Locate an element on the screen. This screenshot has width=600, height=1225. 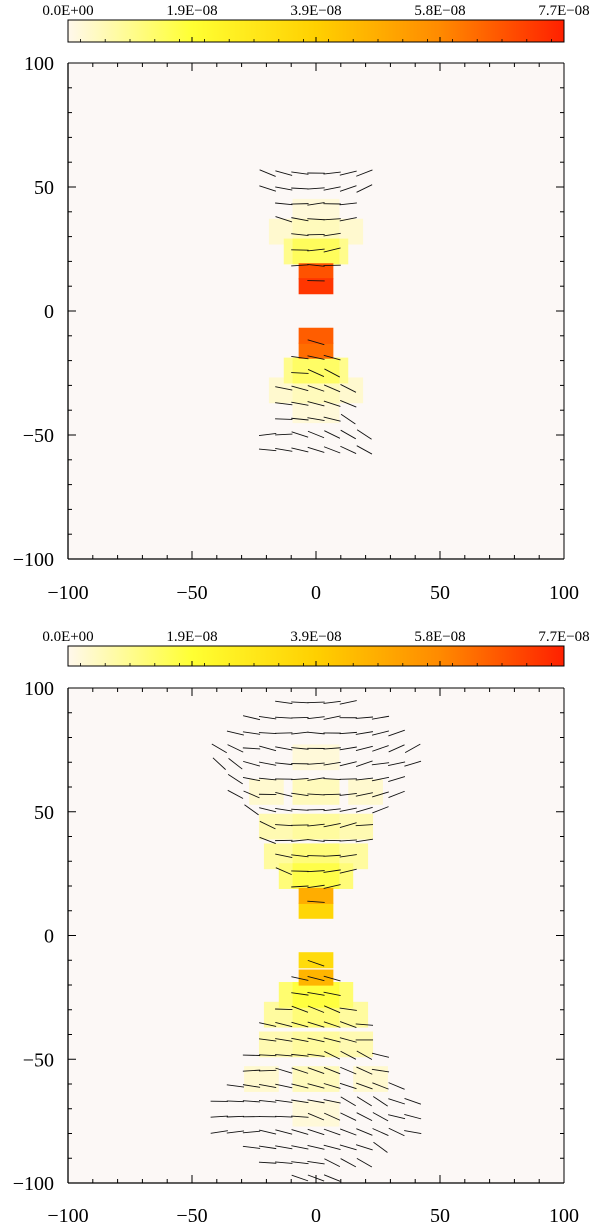
x-tick-label: −50 is located at coordinates (191, 593).